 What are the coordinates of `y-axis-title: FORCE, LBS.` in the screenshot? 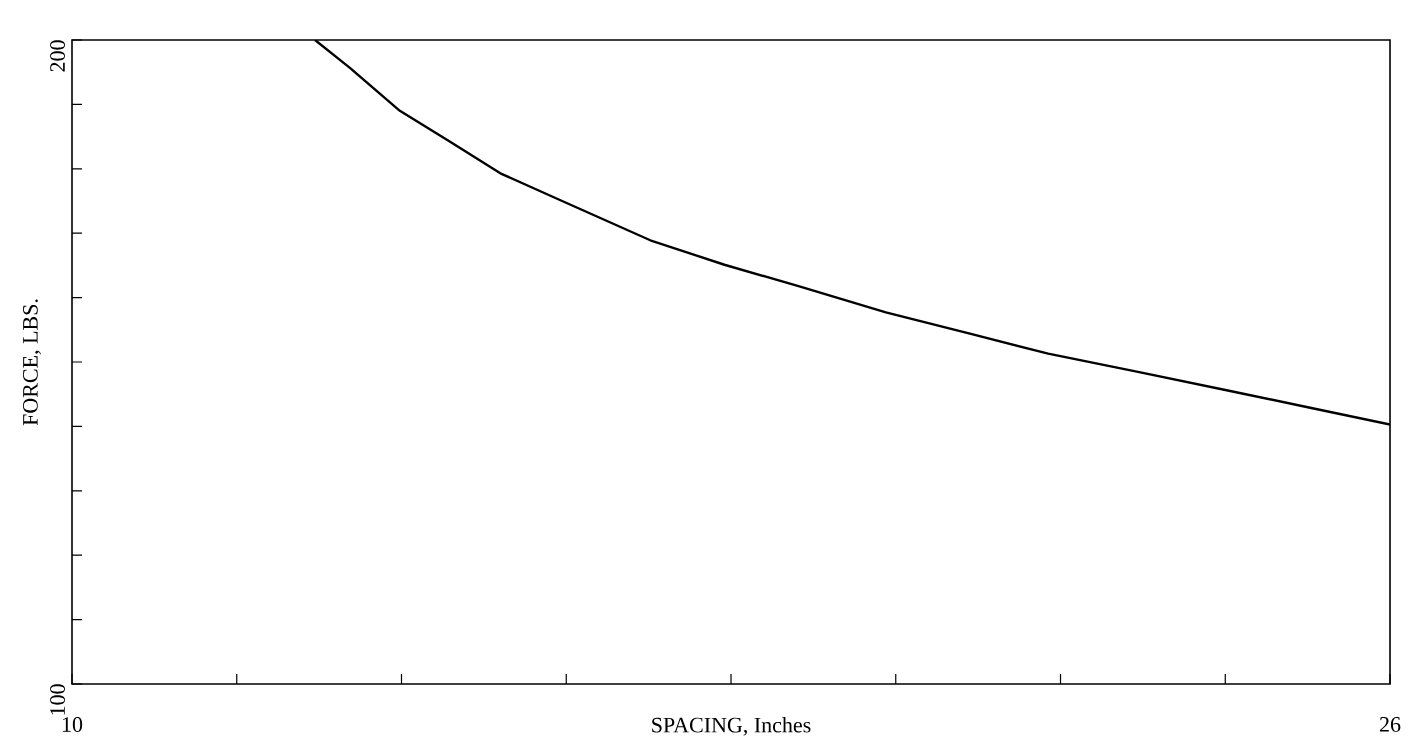 It's located at (32, 362).